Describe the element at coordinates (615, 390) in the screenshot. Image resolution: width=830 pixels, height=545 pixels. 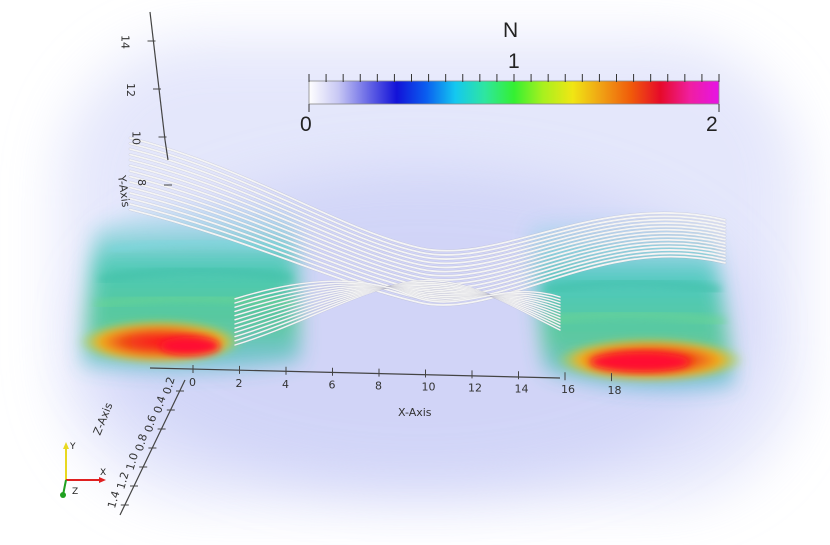
I see `x-tick-label: 18` at that location.